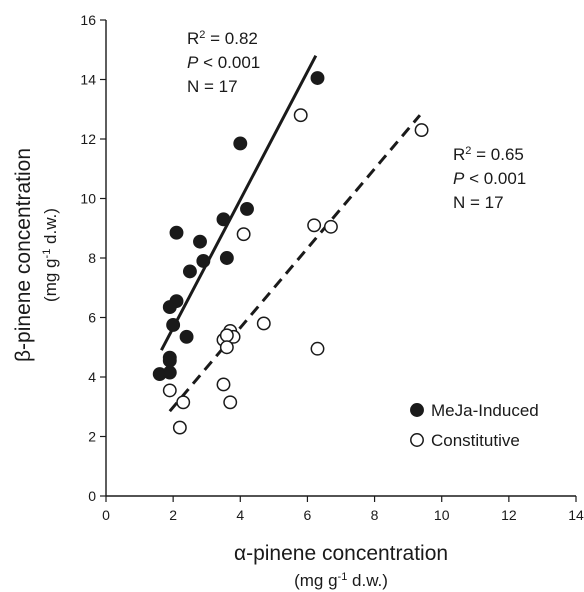  Describe the element at coordinates (92, 377) in the screenshot. I see `y-tick-label: 4` at that location.